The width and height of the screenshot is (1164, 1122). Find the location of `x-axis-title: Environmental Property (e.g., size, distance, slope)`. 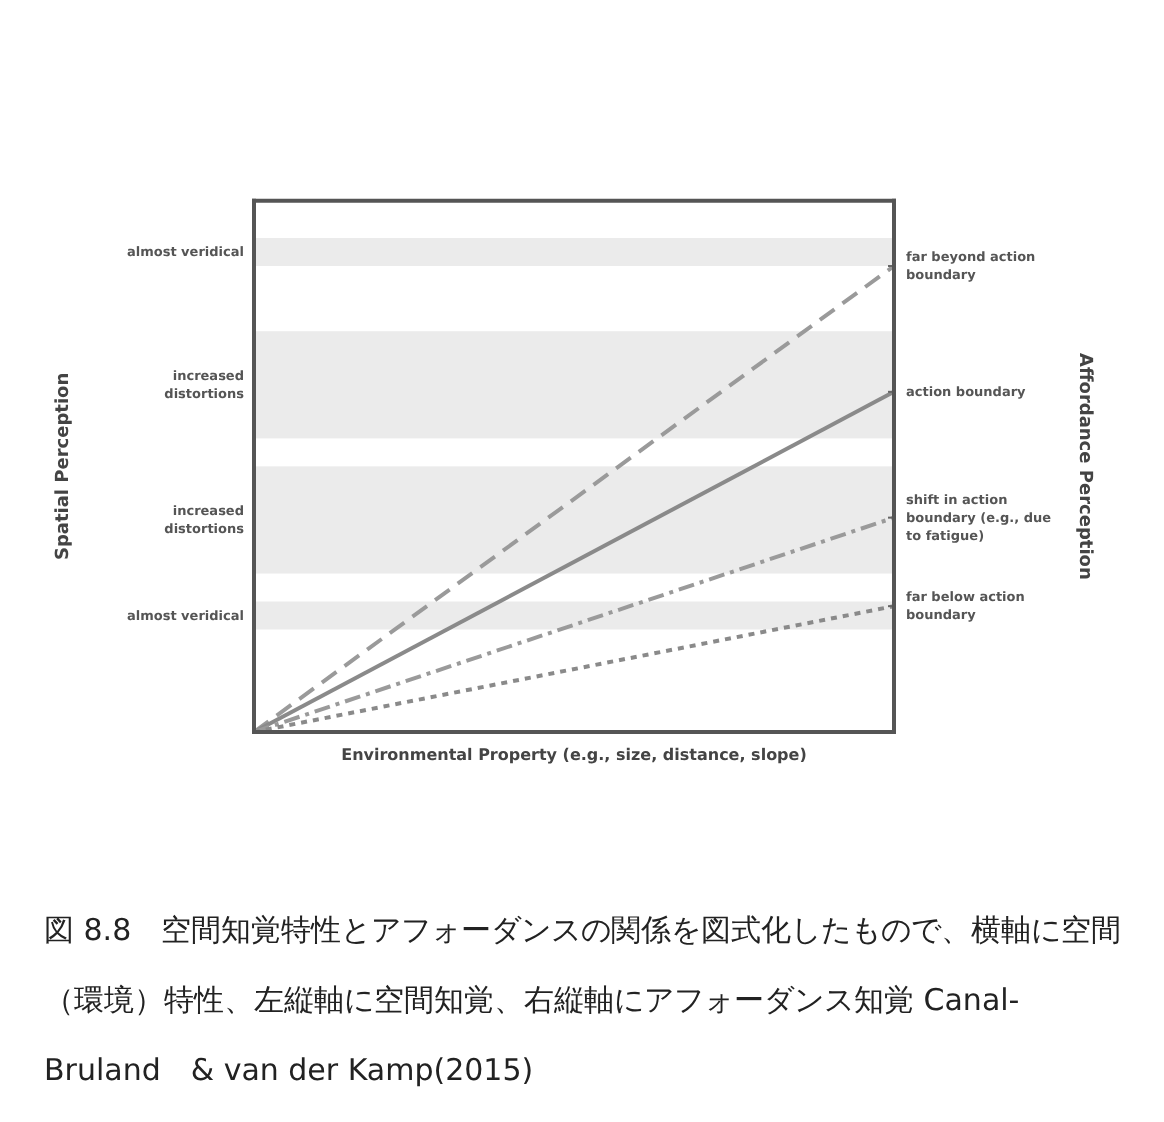

x-axis-title: Environmental Property (e.g., size, distance, slope) is located at coordinates (574, 755).